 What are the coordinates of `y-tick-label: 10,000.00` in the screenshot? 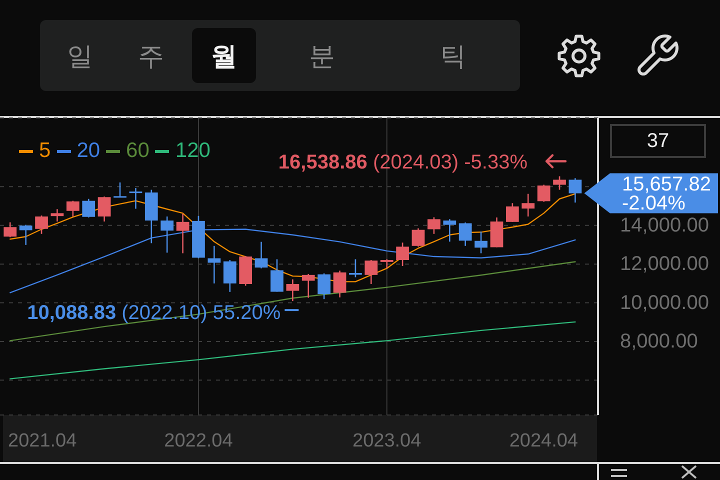 It's located at (664, 303).